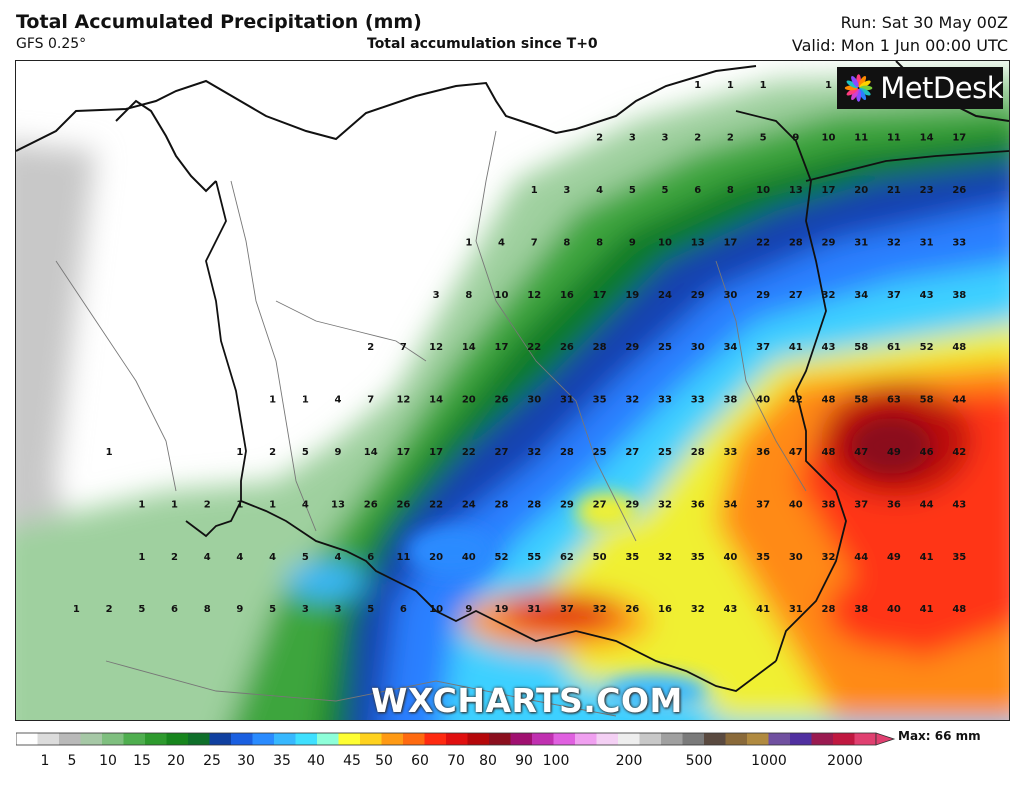  I want to click on core-carpathian, so click(561, 613).